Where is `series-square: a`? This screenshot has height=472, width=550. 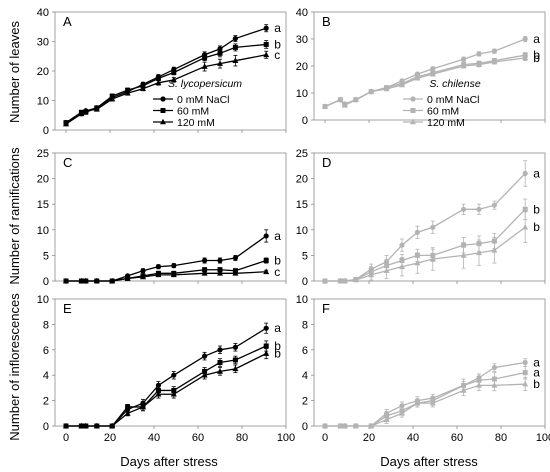
series-square: a is located at coordinates (431, 397).